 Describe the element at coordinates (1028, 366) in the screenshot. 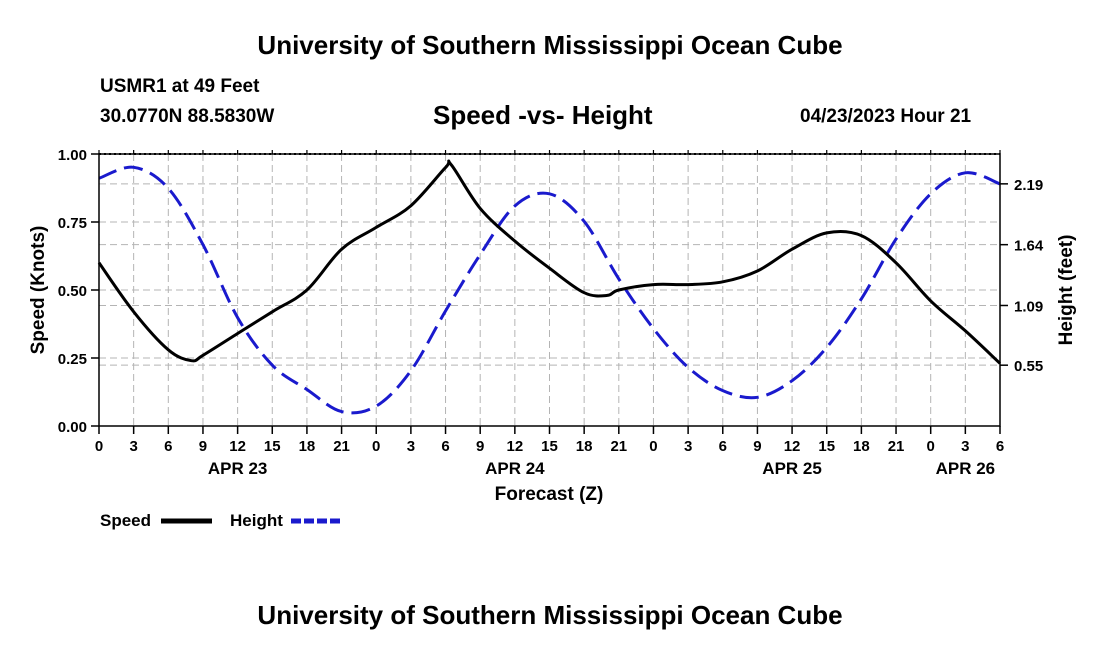

I see `right-tick-label: 0.55` at that location.